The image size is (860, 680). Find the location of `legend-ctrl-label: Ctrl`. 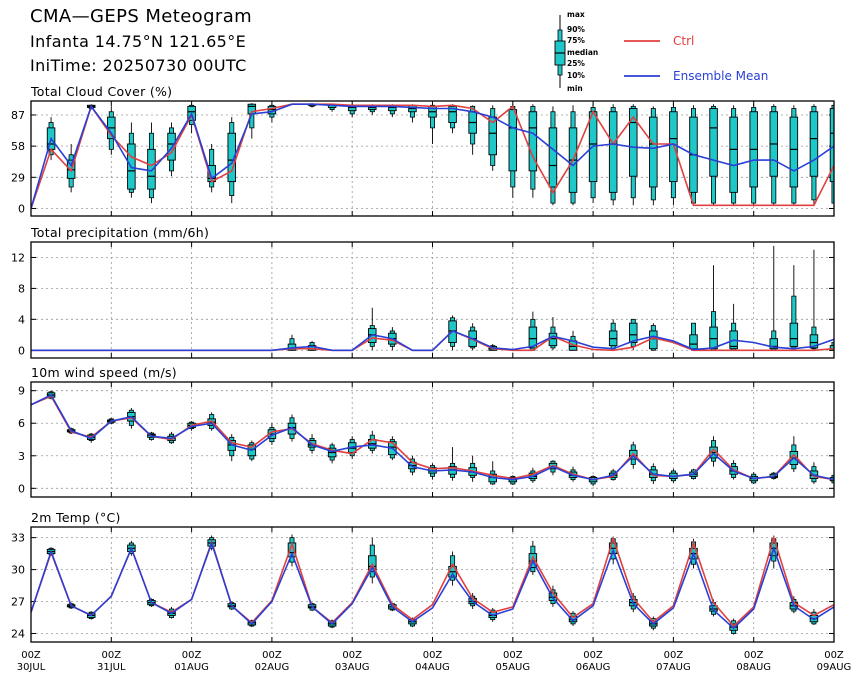

legend-ctrl-label: Ctrl is located at coordinates (683, 41).